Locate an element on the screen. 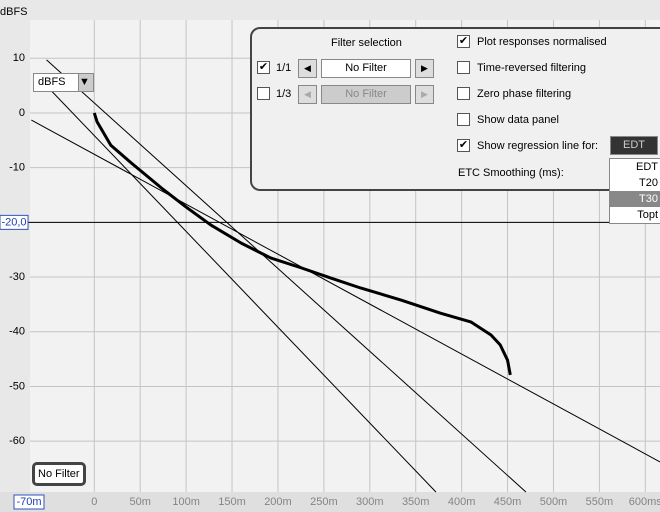  x-start-box is located at coordinates (29, 502).